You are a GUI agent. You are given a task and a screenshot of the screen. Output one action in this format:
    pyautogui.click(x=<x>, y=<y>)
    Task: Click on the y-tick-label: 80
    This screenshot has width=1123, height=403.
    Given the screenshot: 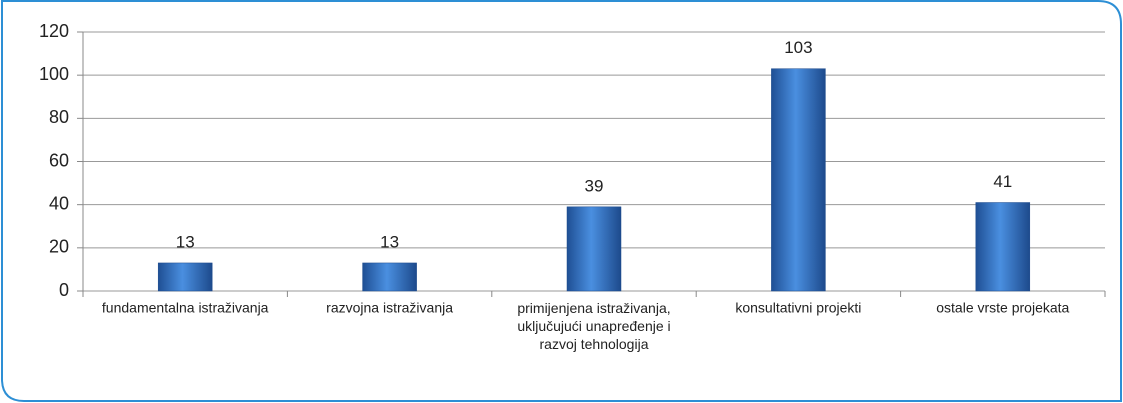 What is the action you would take?
    pyautogui.click(x=59, y=117)
    